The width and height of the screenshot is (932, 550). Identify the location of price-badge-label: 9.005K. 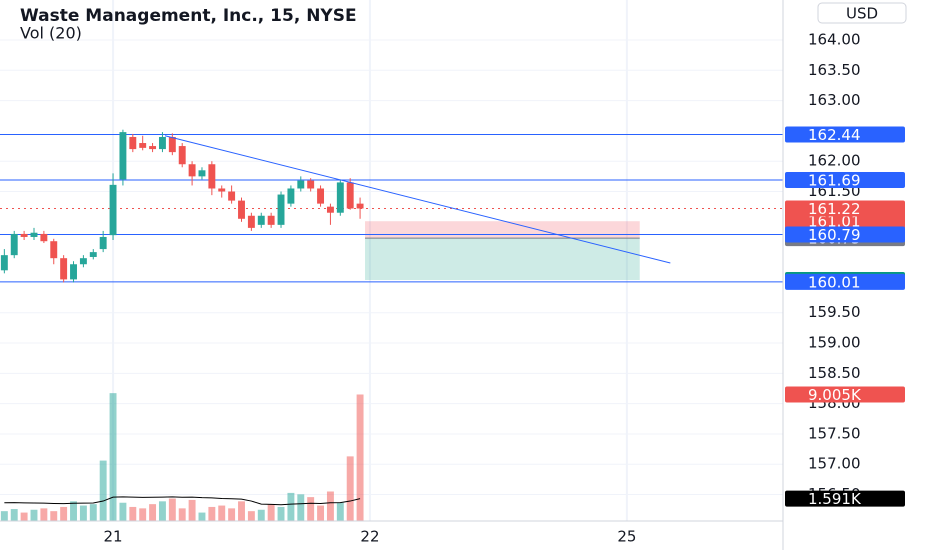
(835, 395).